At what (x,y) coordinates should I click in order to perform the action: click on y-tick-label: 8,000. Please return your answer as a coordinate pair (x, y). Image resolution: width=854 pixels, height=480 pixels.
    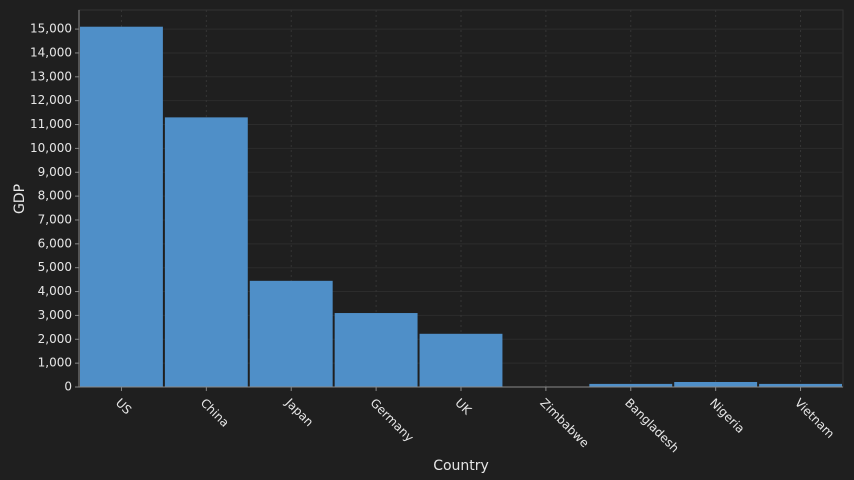
    Looking at the image, I should click on (55, 196).